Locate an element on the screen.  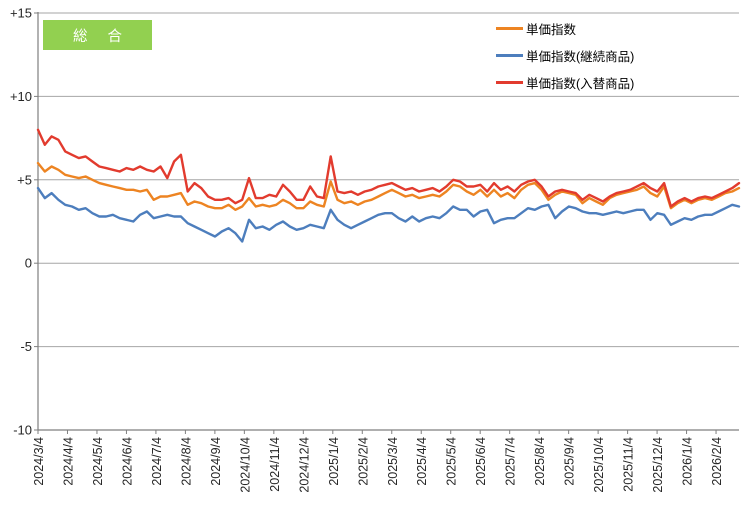
x-tick-label: 2026/1/4 is located at coordinates (688, 461).